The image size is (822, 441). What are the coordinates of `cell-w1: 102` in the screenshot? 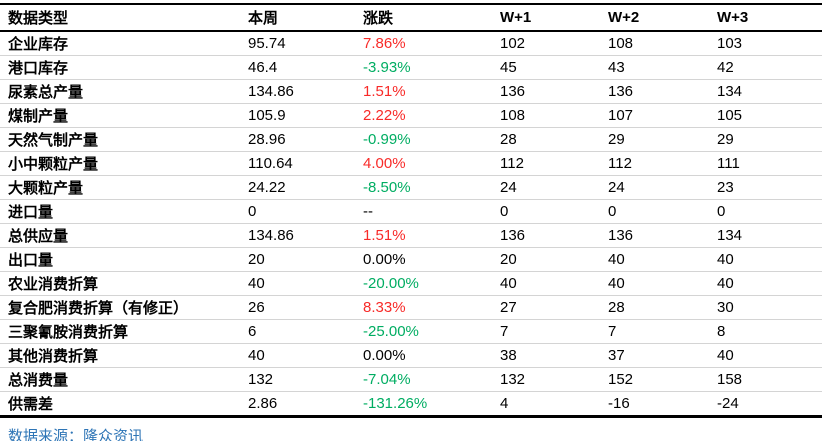 It's located at (546, 43).